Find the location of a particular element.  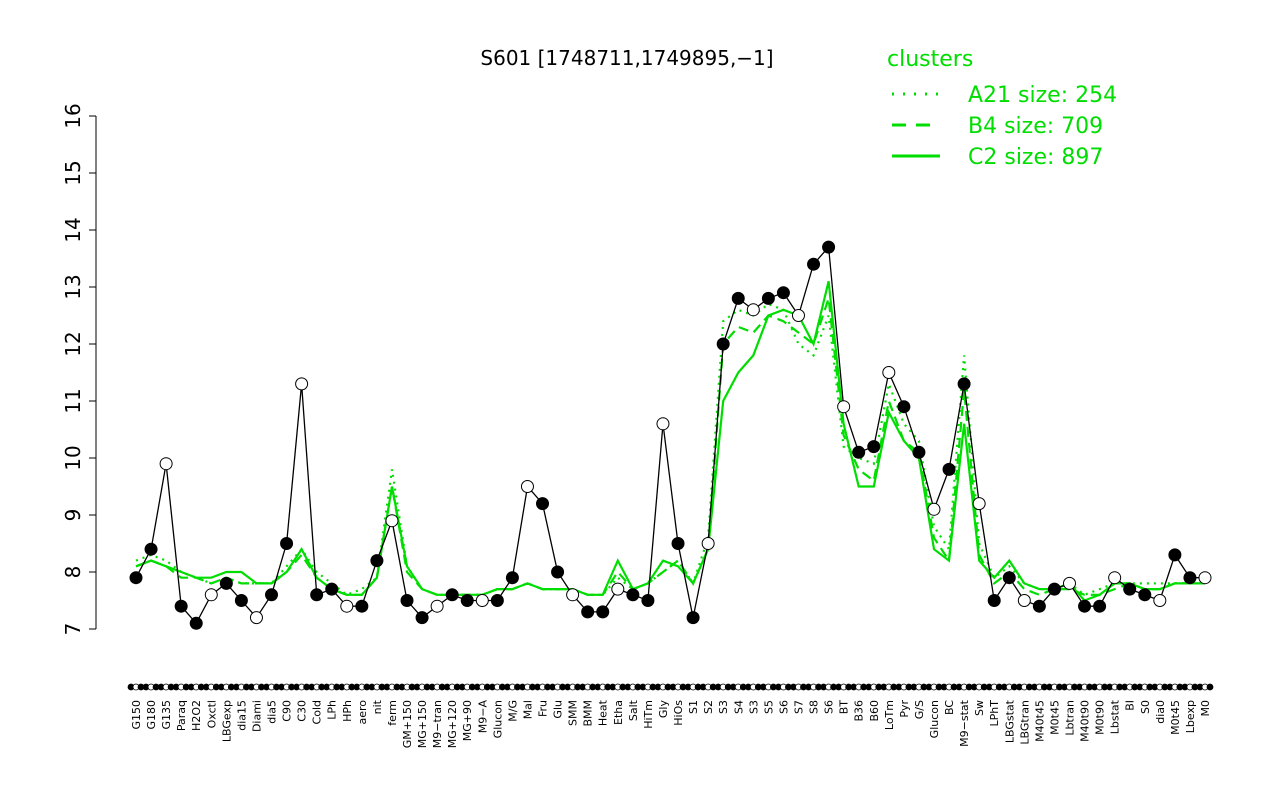

x-tick-label: aero is located at coordinates (362, 712).